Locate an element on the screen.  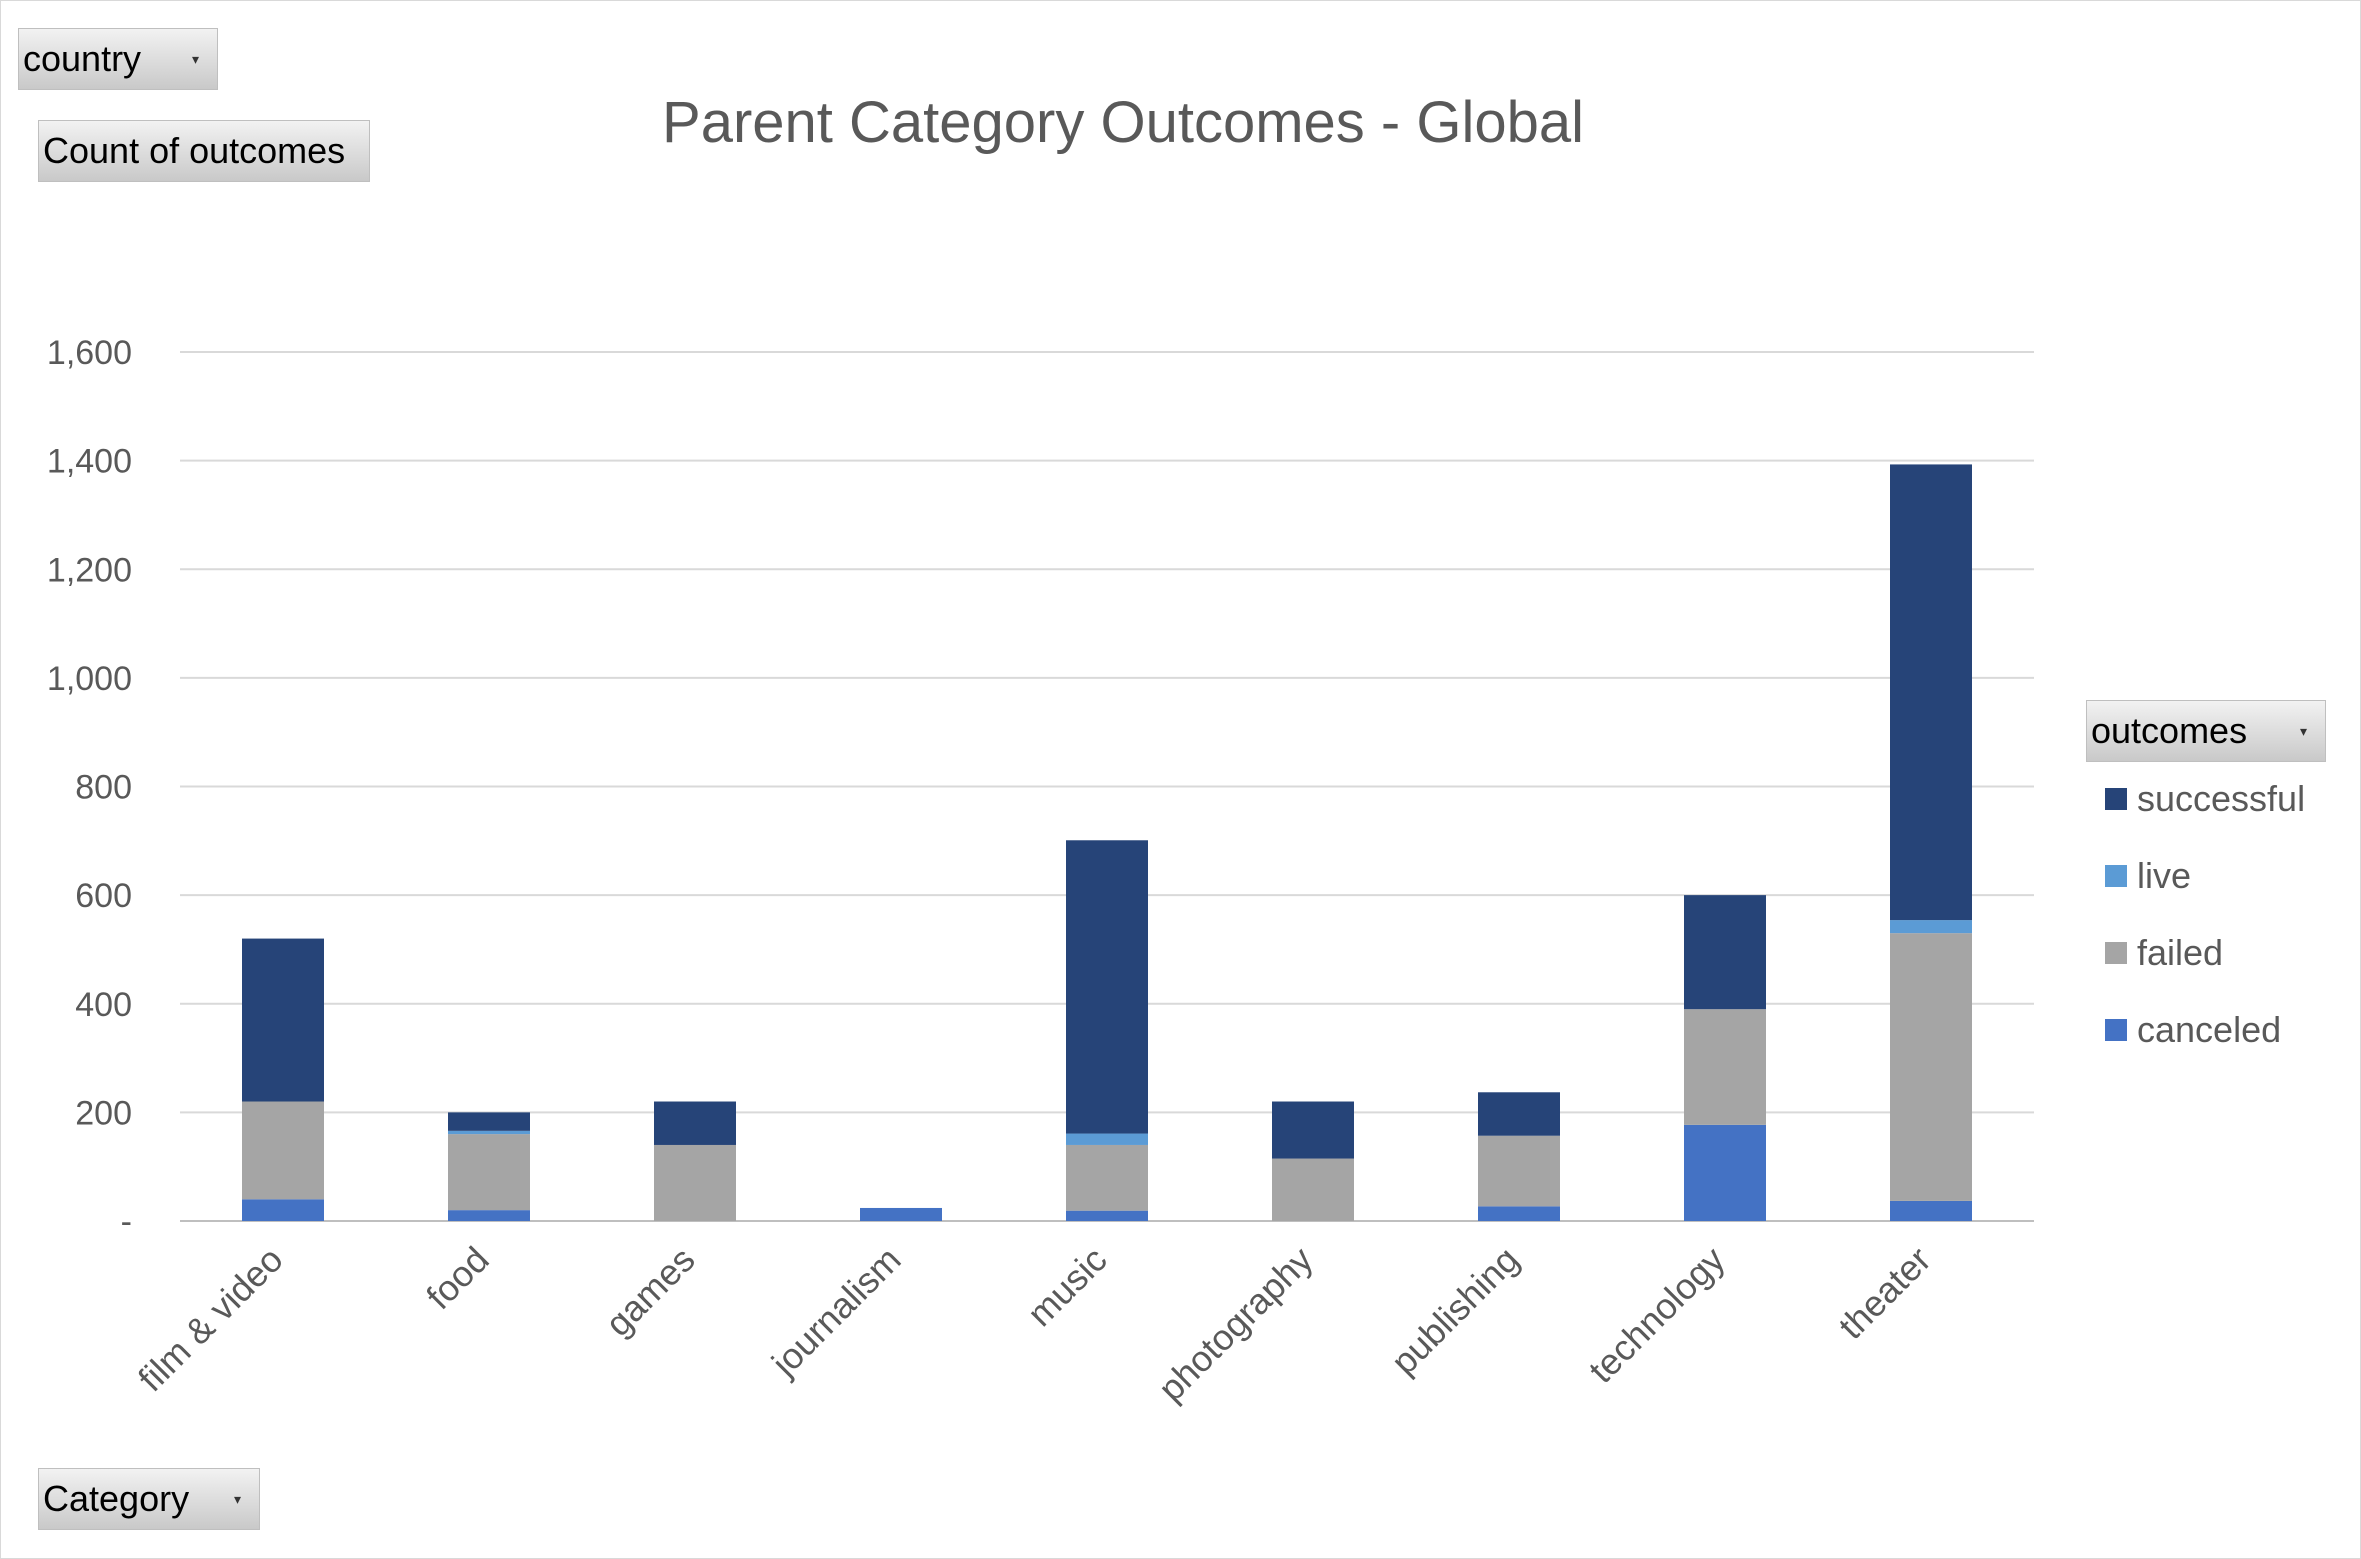
x-tick-label: food is located at coordinates (457, 1278).